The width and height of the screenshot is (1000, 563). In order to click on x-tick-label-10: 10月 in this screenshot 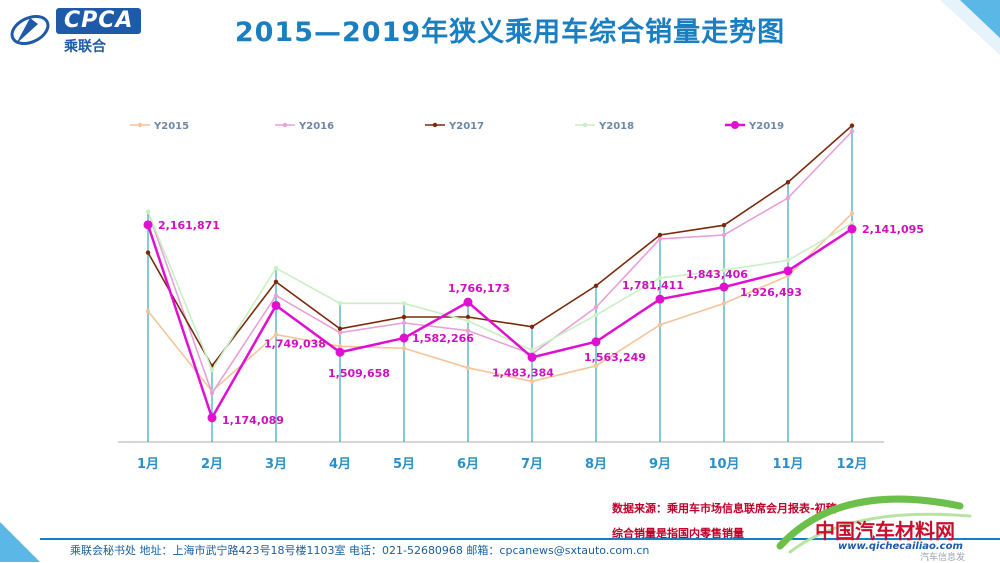, I will do `click(723, 464)`.